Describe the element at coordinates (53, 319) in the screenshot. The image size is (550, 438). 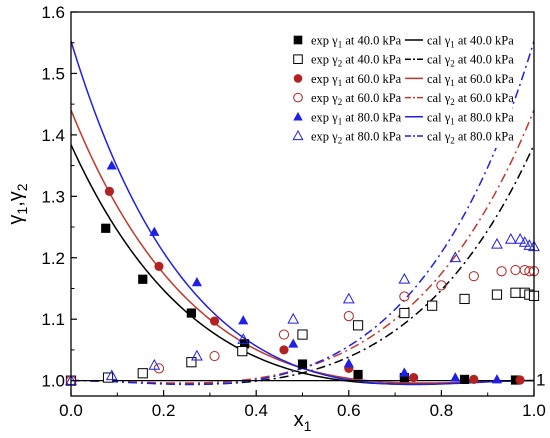
I see `y-tick-label: 1.1` at that location.